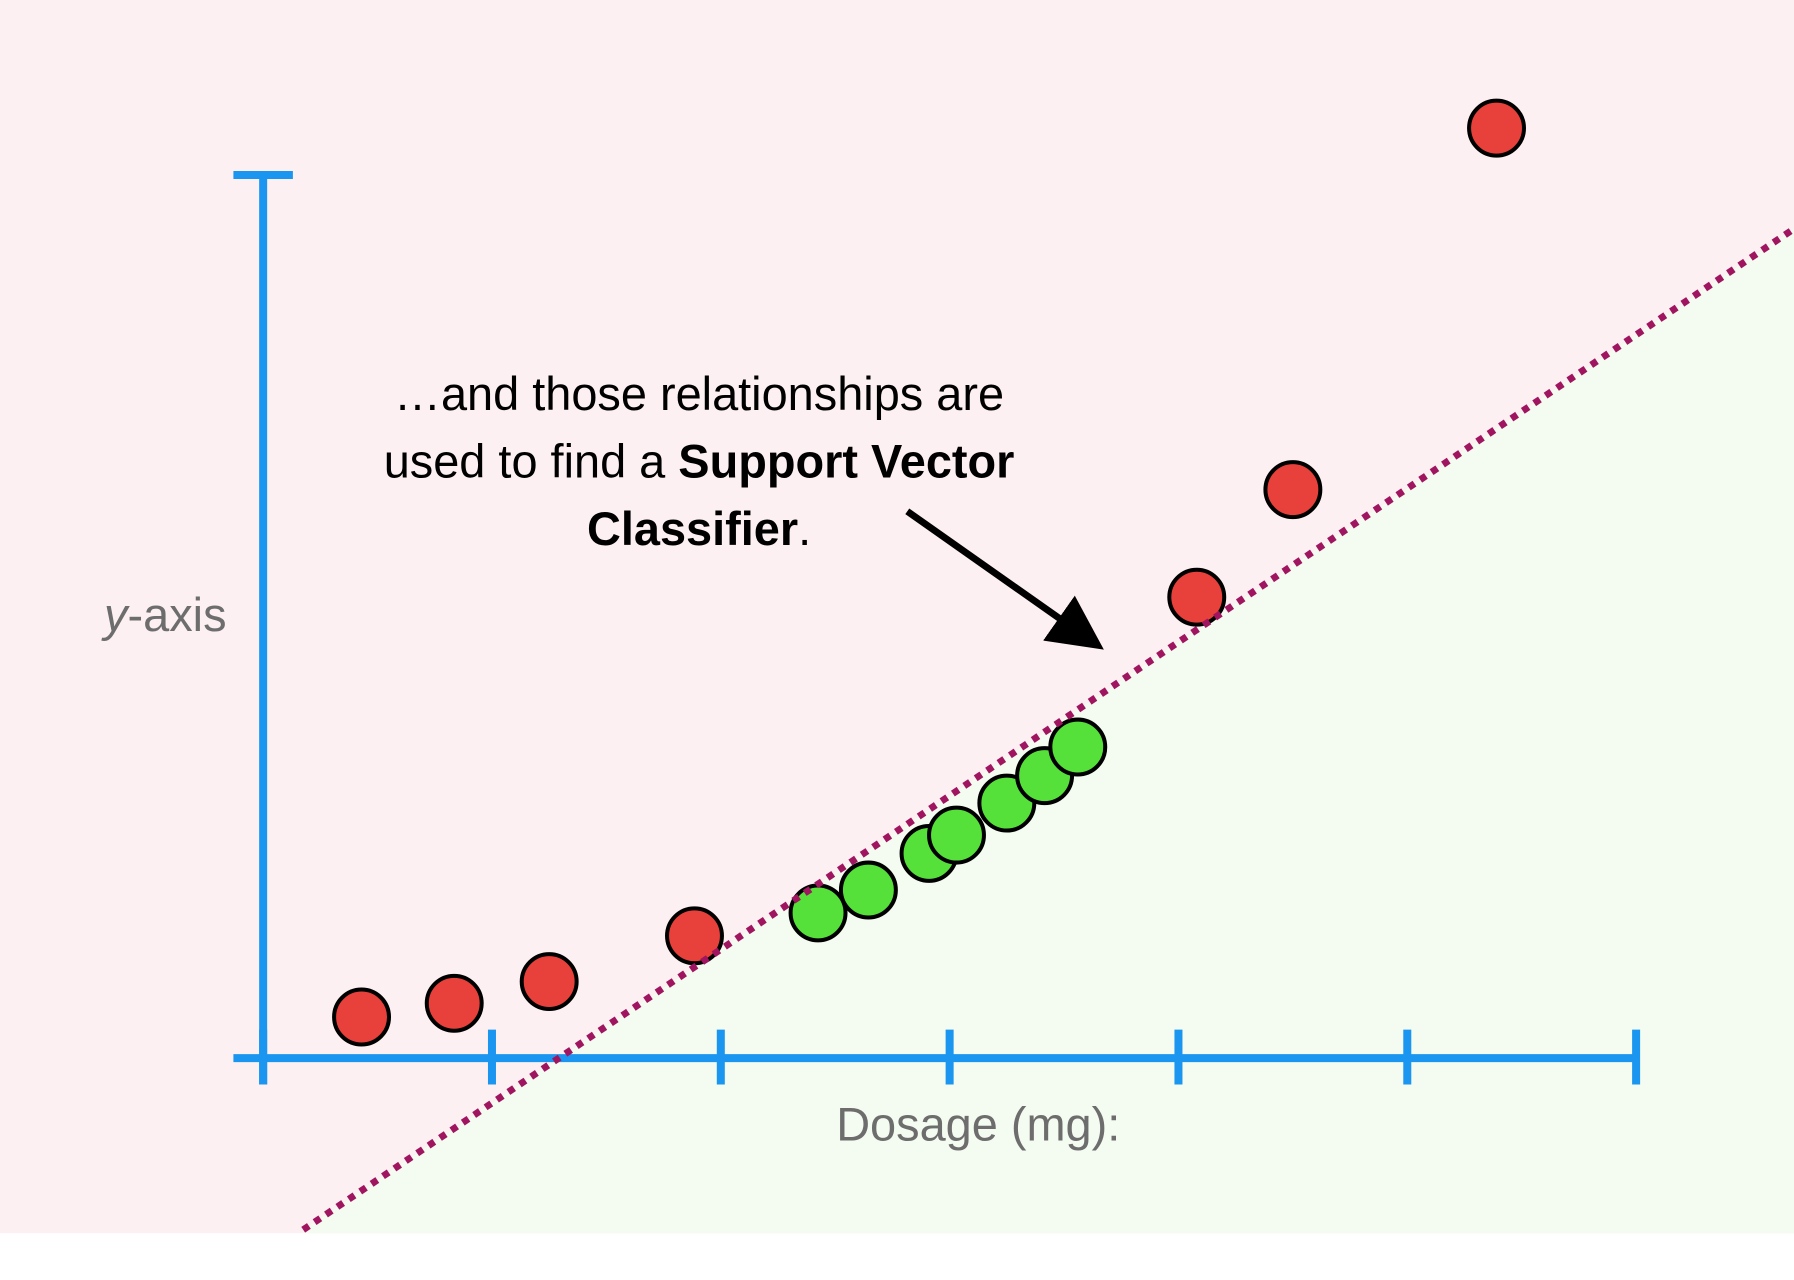  Describe the element at coordinates (804, 529) in the screenshot. I see `annotation-part: .` at that location.